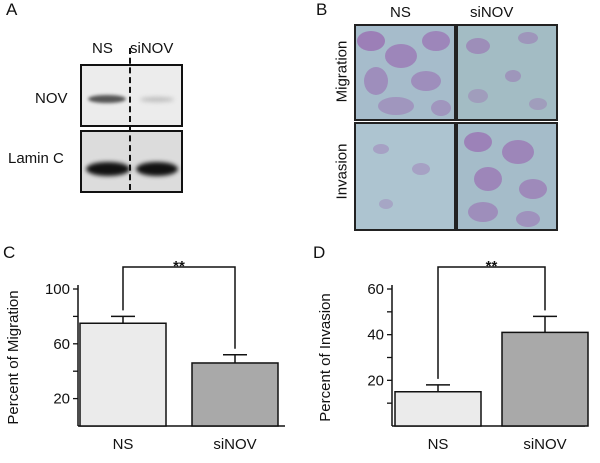 Image resolution: width=600 pixels, height=463 pixels. I want to click on panel-b-col-ns: NS, so click(400, 12).